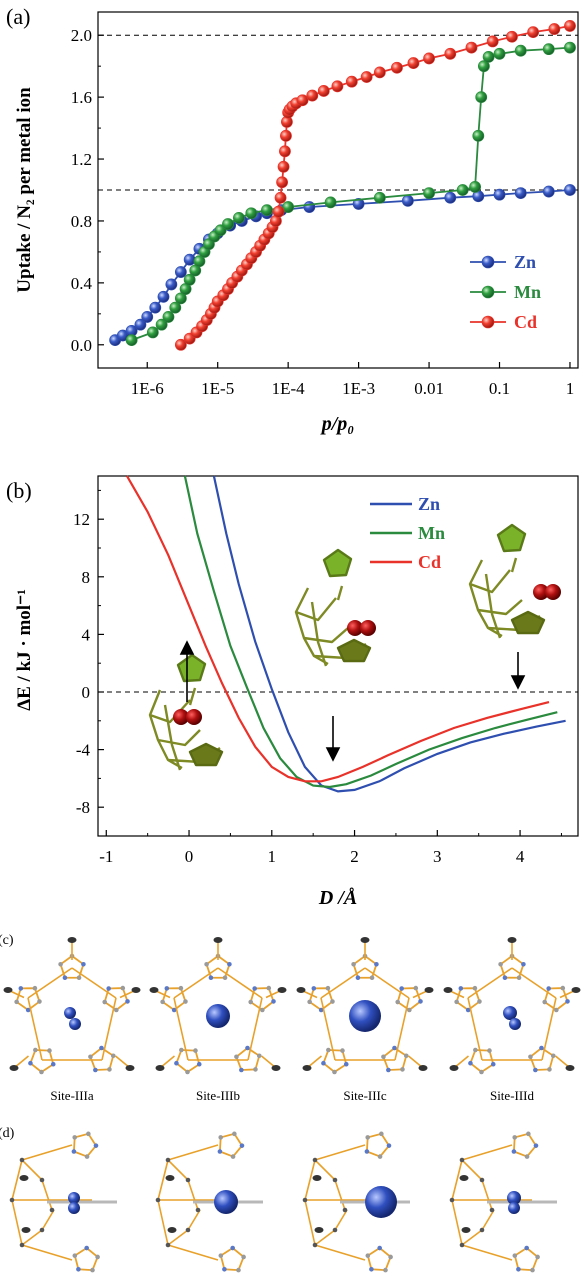 The image size is (582, 1287). Describe the element at coordinates (381, 1202) in the screenshot. I see `n2-molecule` at that location.